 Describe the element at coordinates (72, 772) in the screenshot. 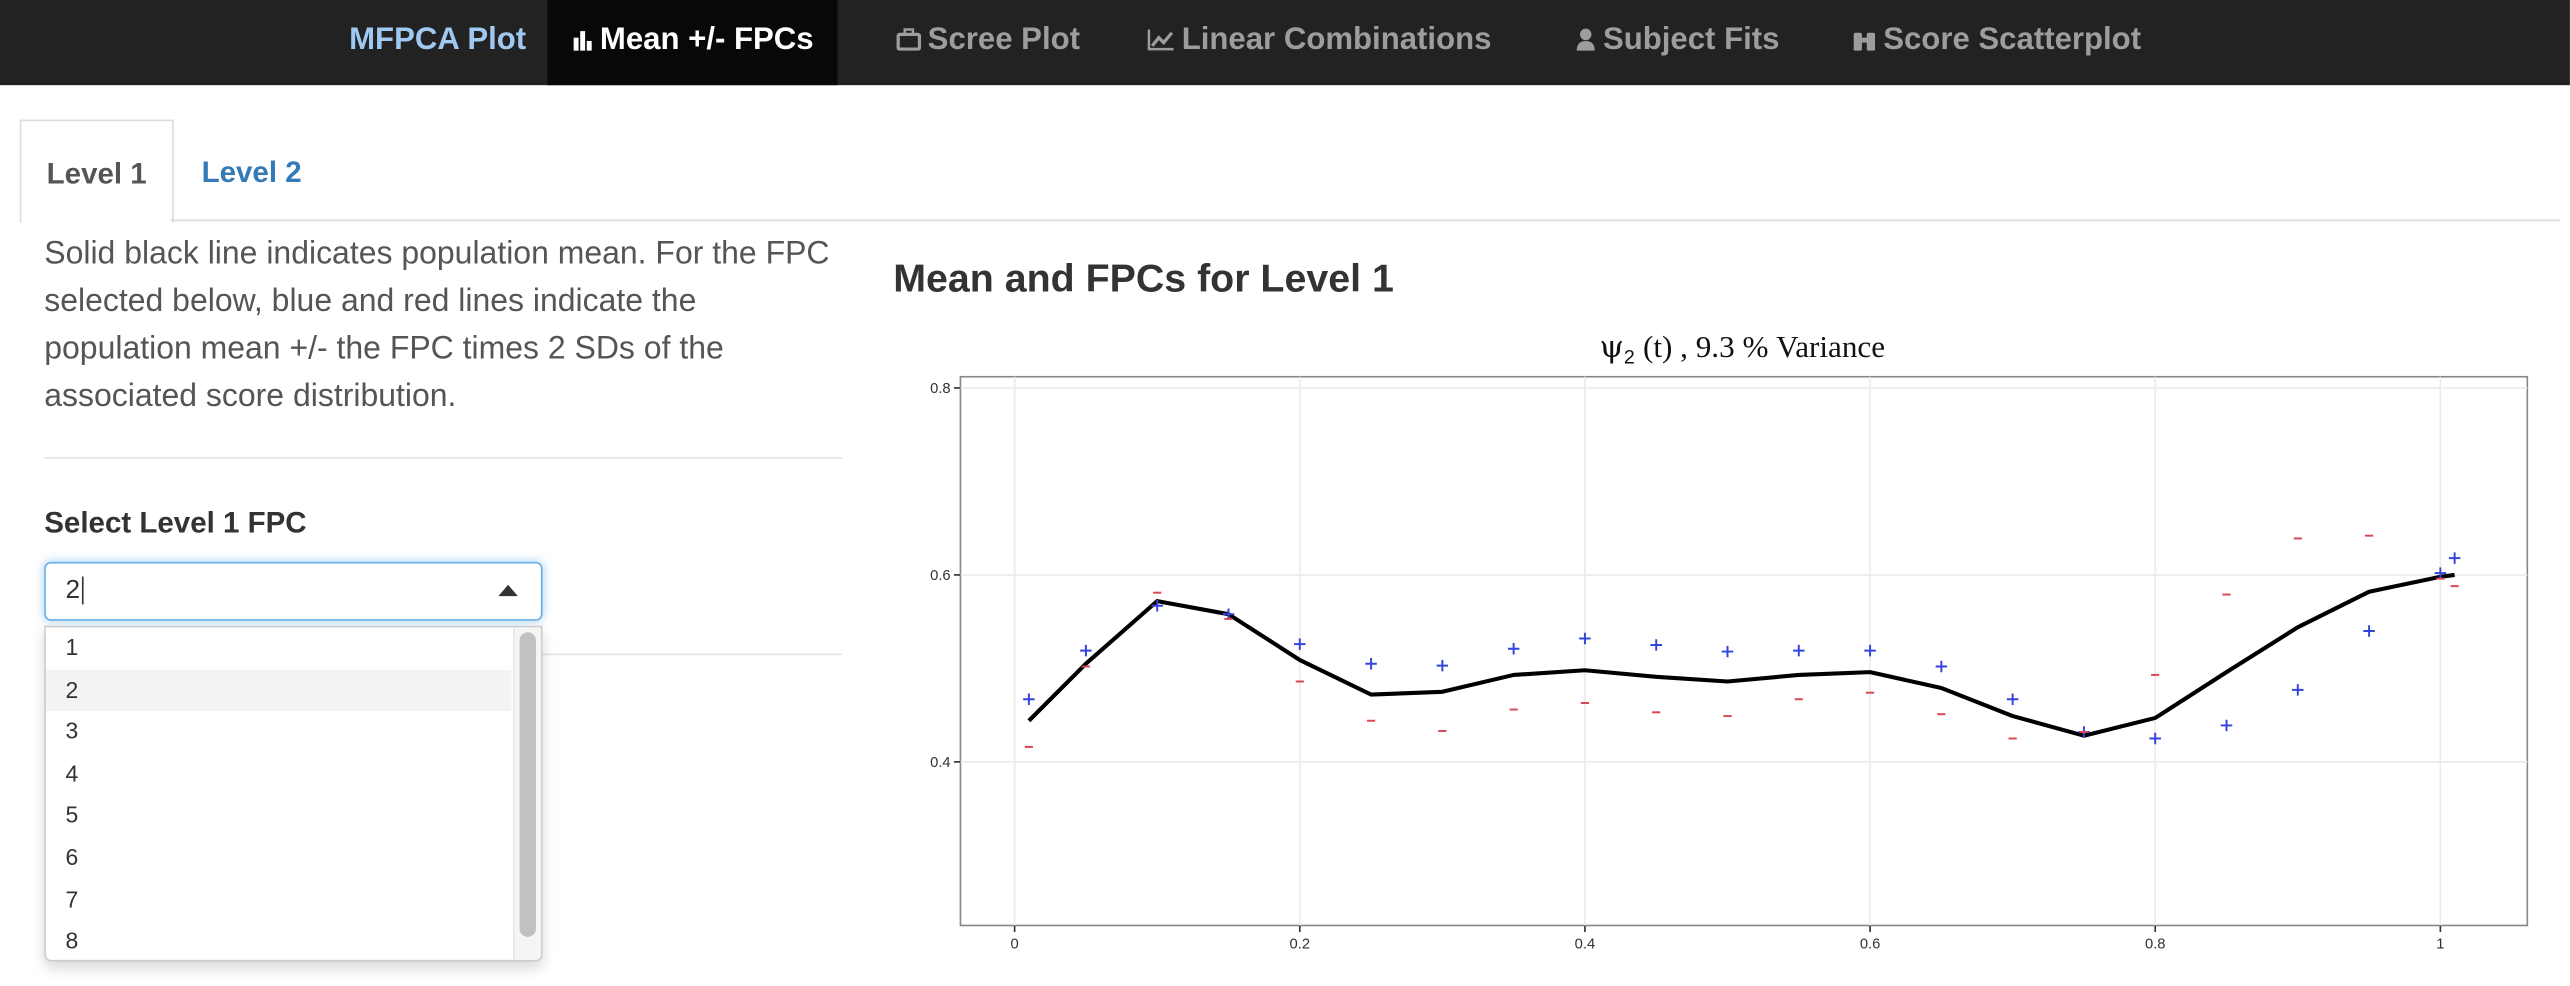

I see `dropdown-option: 4` at that location.